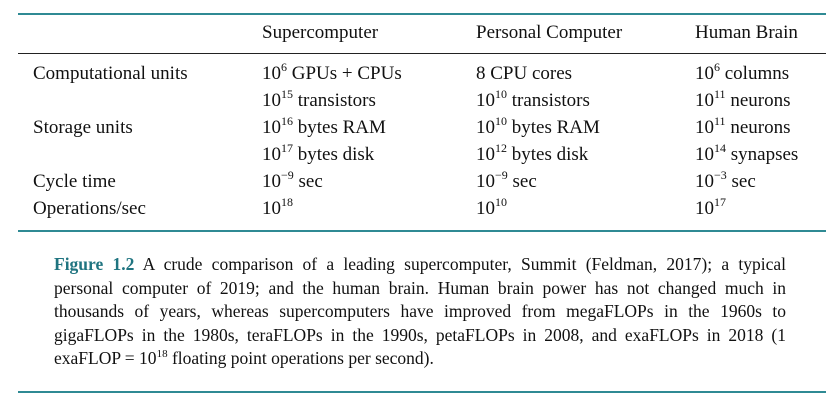  Describe the element at coordinates (300, 358) in the screenshot. I see `caption-text-end: floating point operations per second).` at that location.